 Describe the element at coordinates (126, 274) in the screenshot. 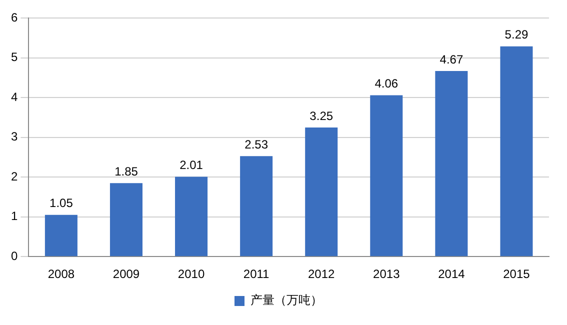

I see `x-tick-label: 2009` at that location.